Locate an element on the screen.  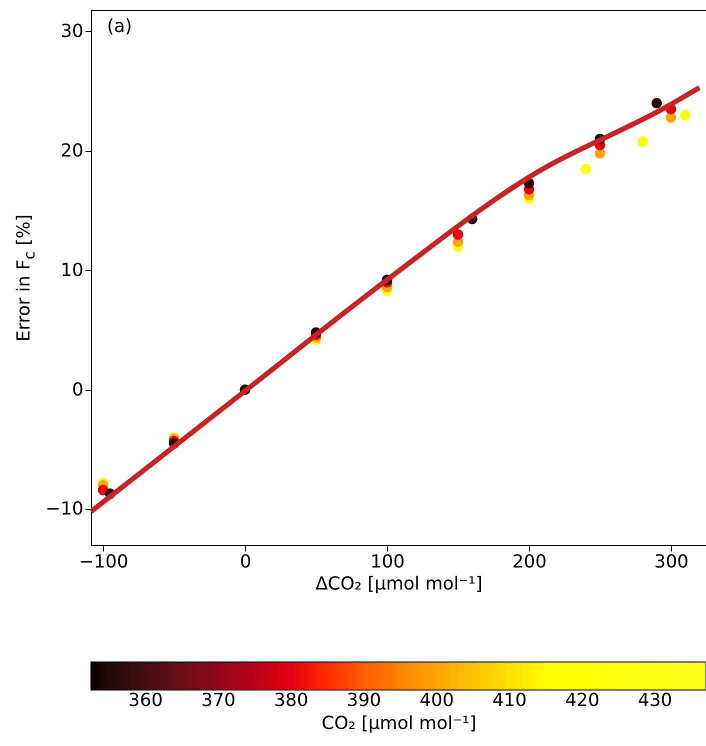
x-tick-label: 100 is located at coordinates (387, 562).